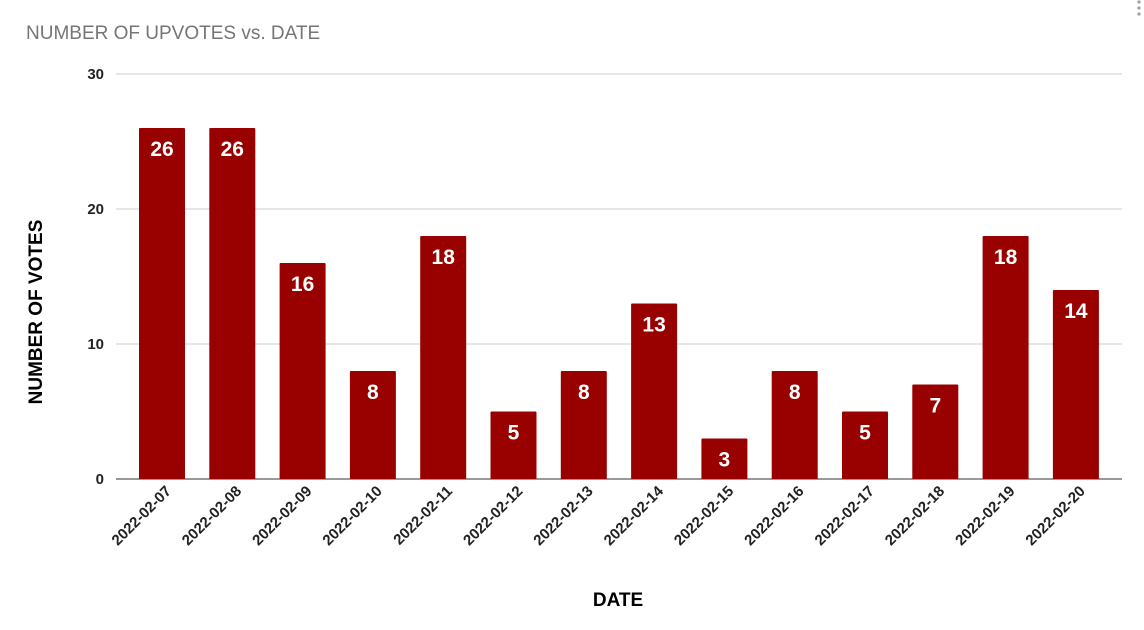 The image size is (1144, 630). I want to click on y-tick-label: 20, so click(95, 209).